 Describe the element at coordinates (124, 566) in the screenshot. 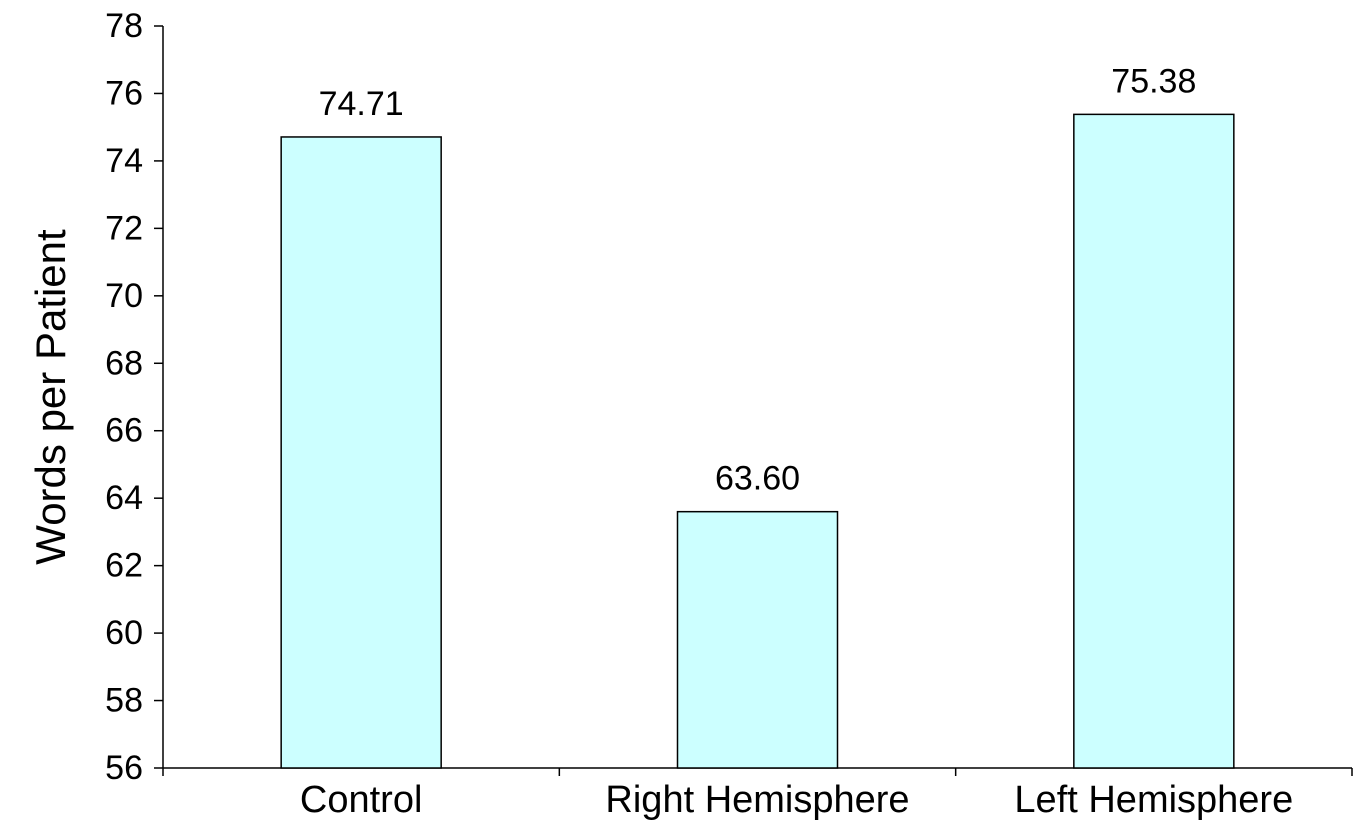

I see `y-tick-label: 62` at that location.